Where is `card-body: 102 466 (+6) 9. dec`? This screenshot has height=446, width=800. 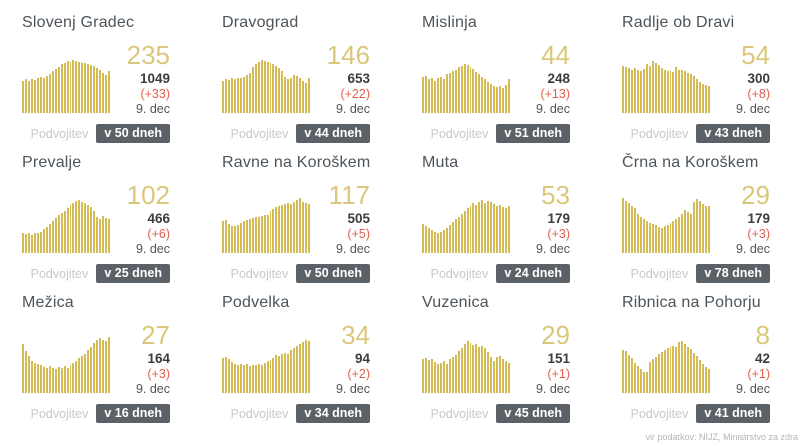
card-body: 102 466 (+6) 9. dec is located at coordinates (96, 219).